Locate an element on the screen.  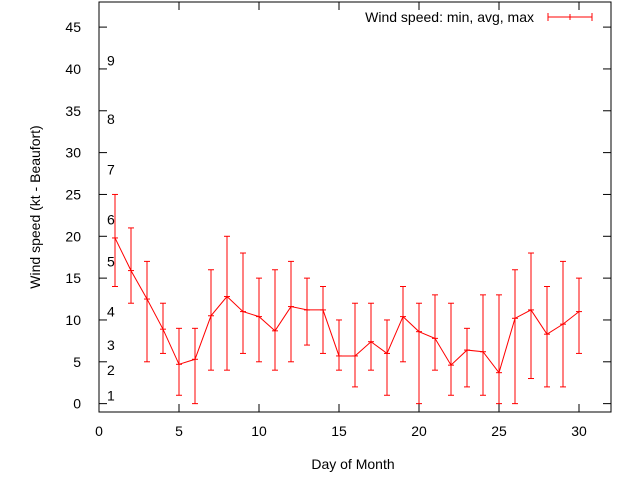
x-tick-label: 15 is located at coordinates (339, 431).